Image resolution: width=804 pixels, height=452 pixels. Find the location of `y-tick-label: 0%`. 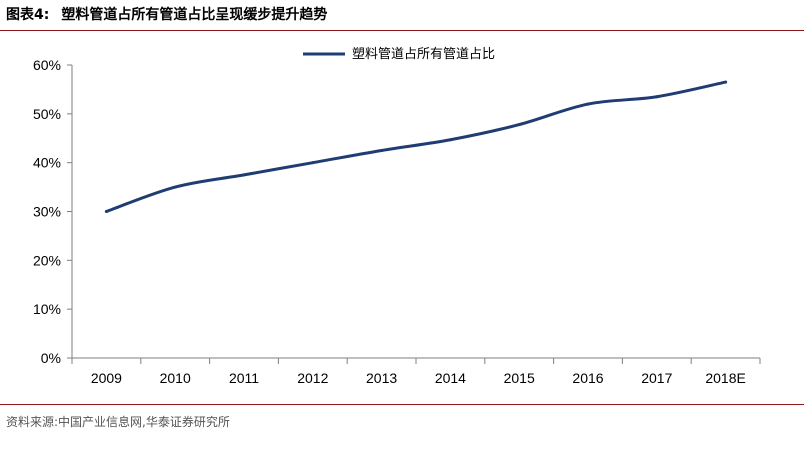

y-tick-label: 0% is located at coordinates (51, 358).